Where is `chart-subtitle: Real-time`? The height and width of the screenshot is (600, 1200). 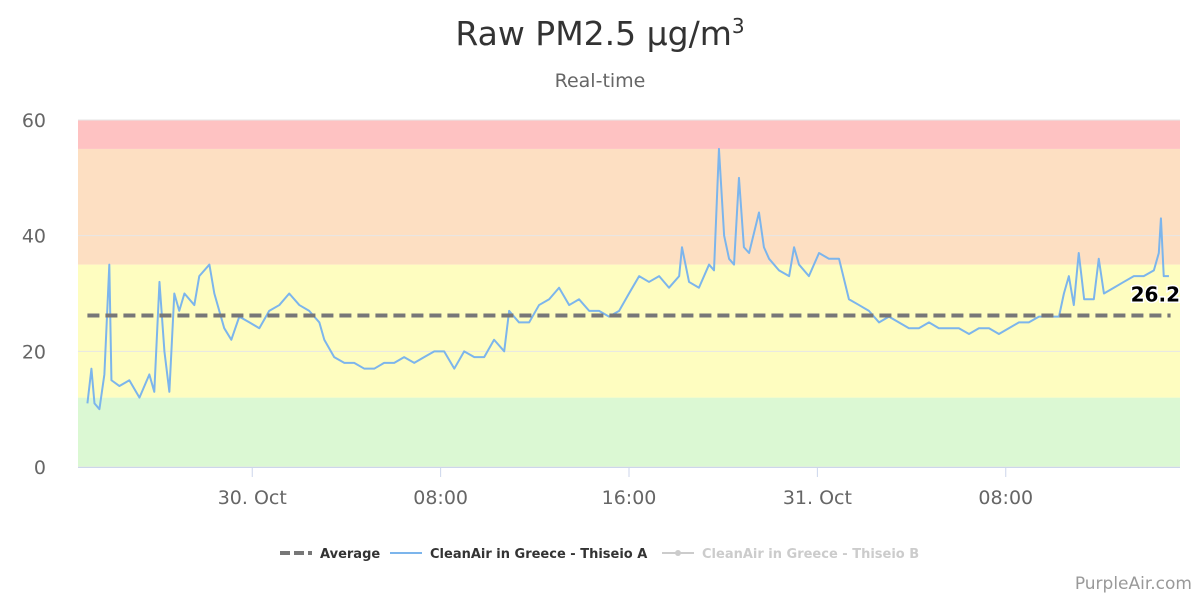
chart-subtitle: Real-time is located at coordinates (600, 81).